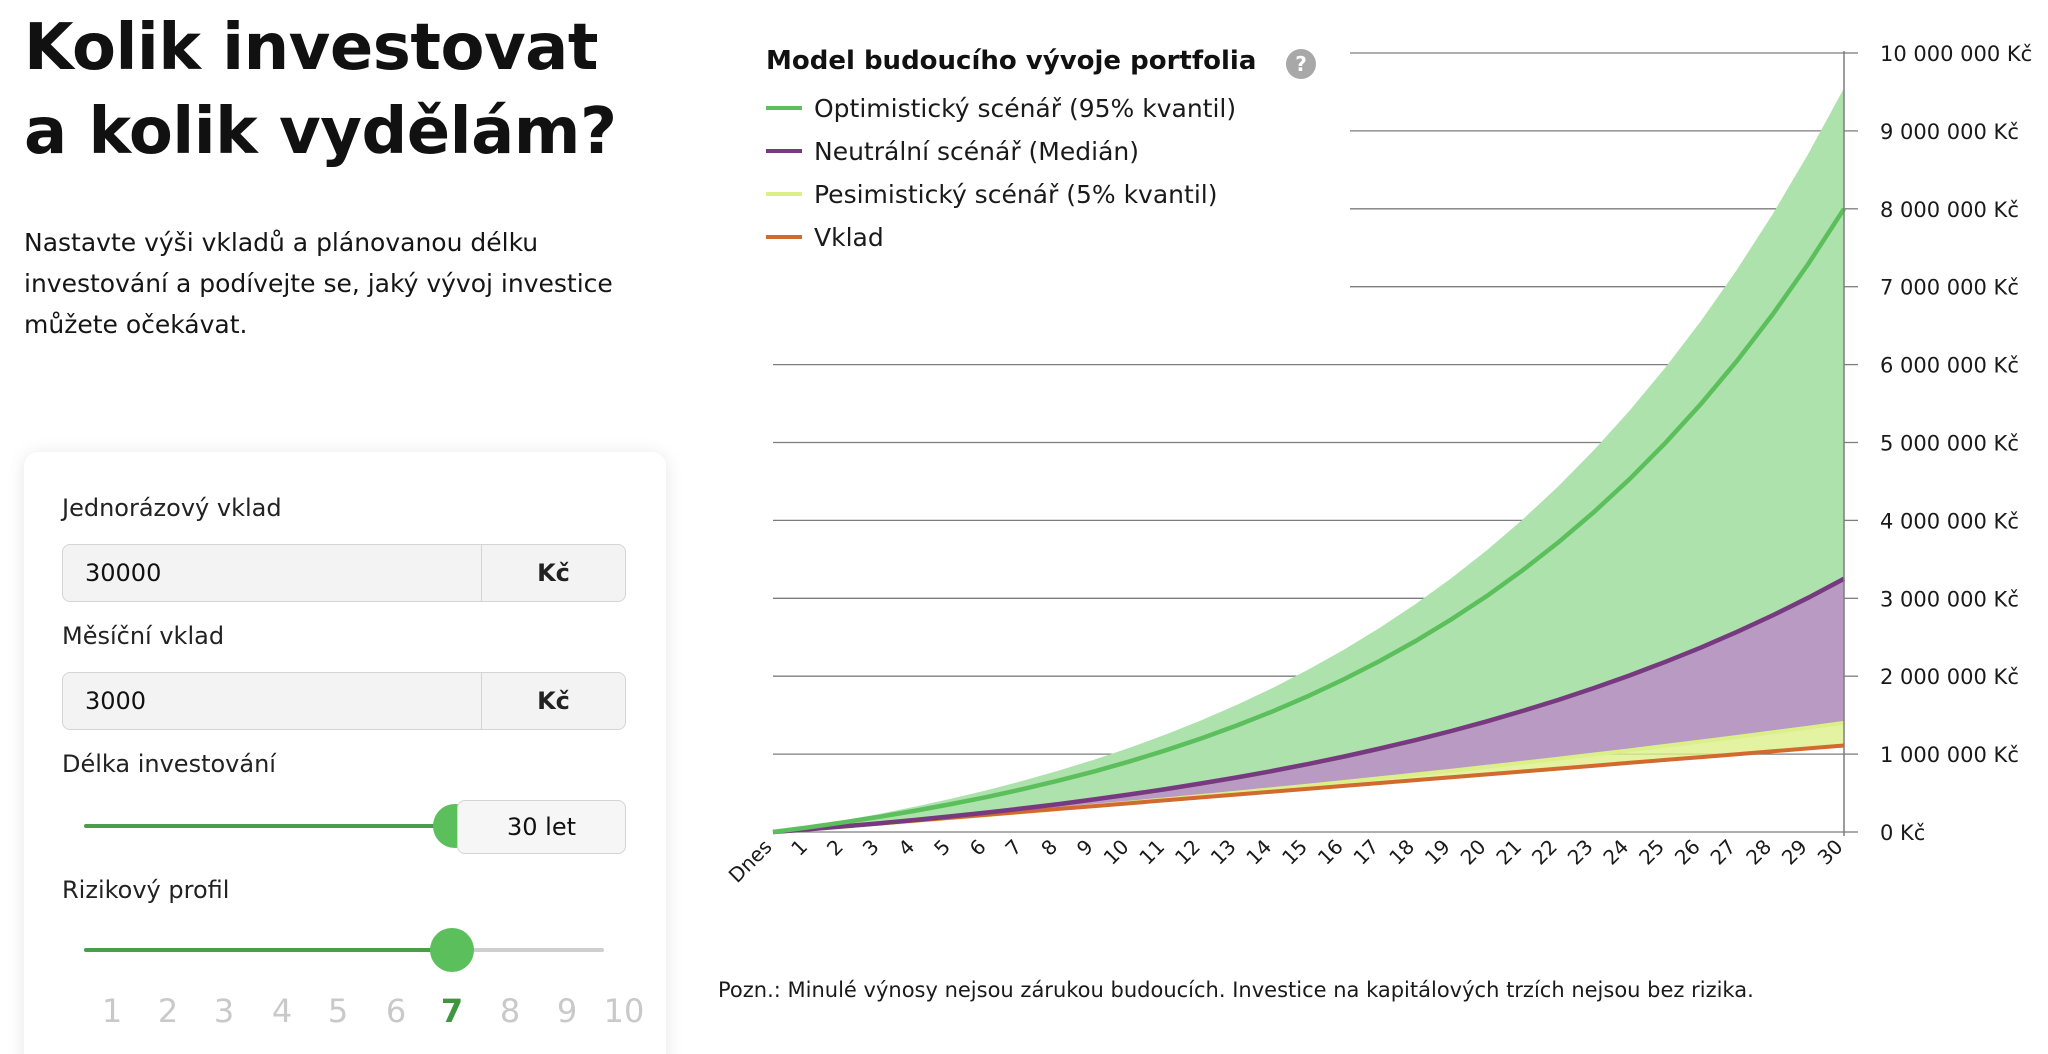  Describe the element at coordinates (270, 826) in the screenshot. I see `duration-slider-track` at that location.